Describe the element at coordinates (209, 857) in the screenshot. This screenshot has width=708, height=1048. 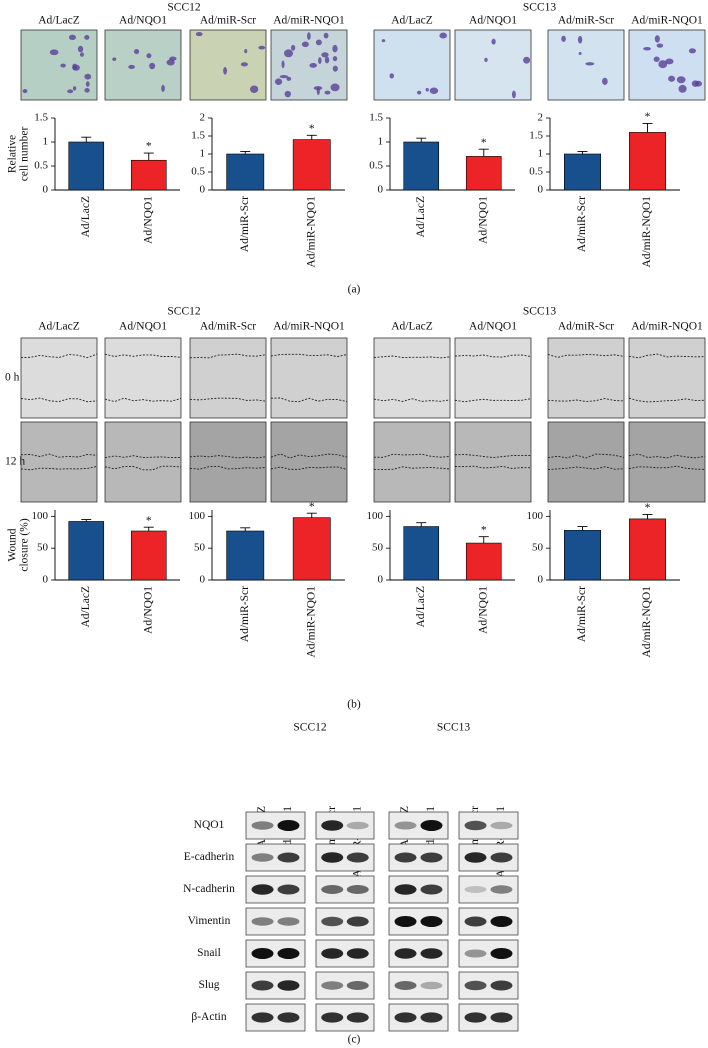
I see `protein-label: E-cadherin` at that location.